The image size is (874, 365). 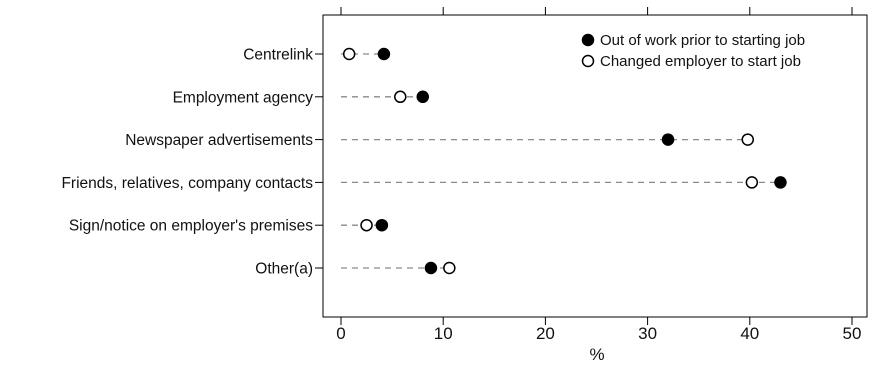 I want to click on category-label: Centrelink, so click(x=278, y=55).